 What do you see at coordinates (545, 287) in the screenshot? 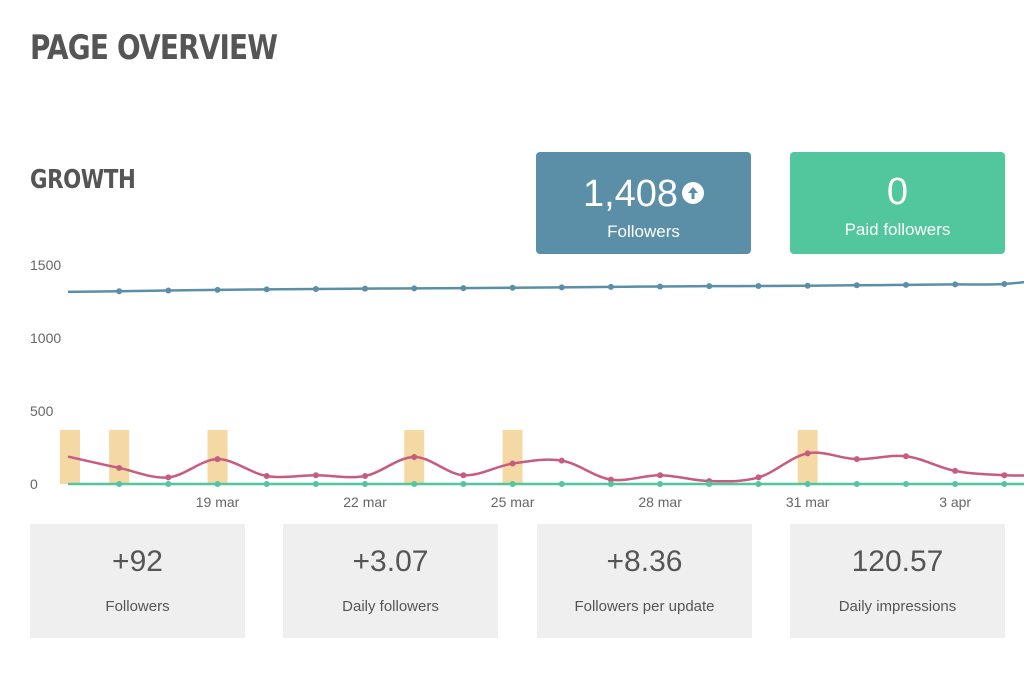
I see `series-line` at bounding box center [545, 287].